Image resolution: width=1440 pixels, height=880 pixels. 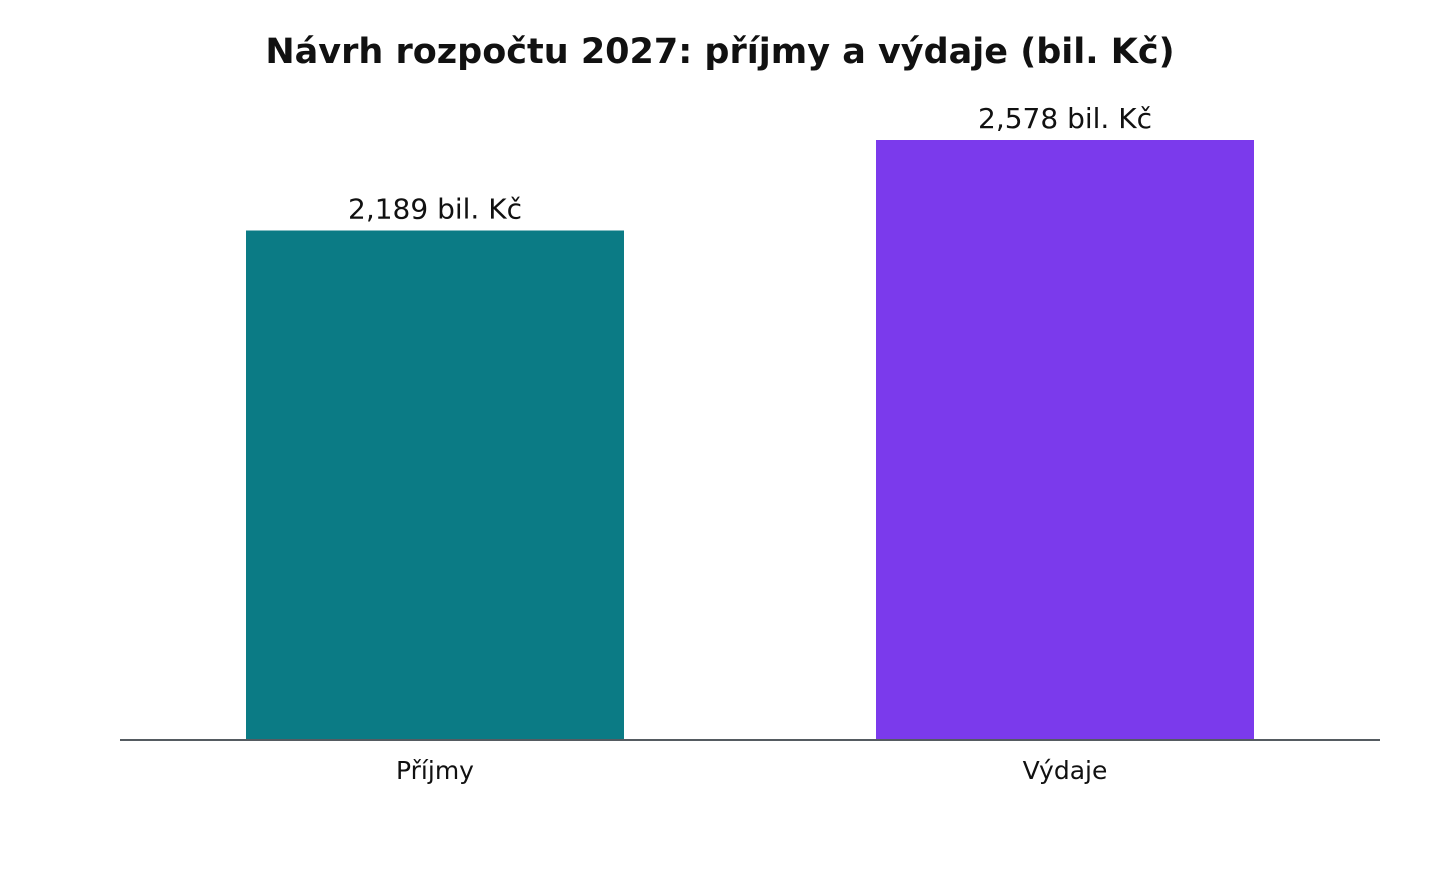 What do you see at coordinates (435, 770) in the screenshot?
I see `x-tick-label-1: Příjmy` at bounding box center [435, 770].